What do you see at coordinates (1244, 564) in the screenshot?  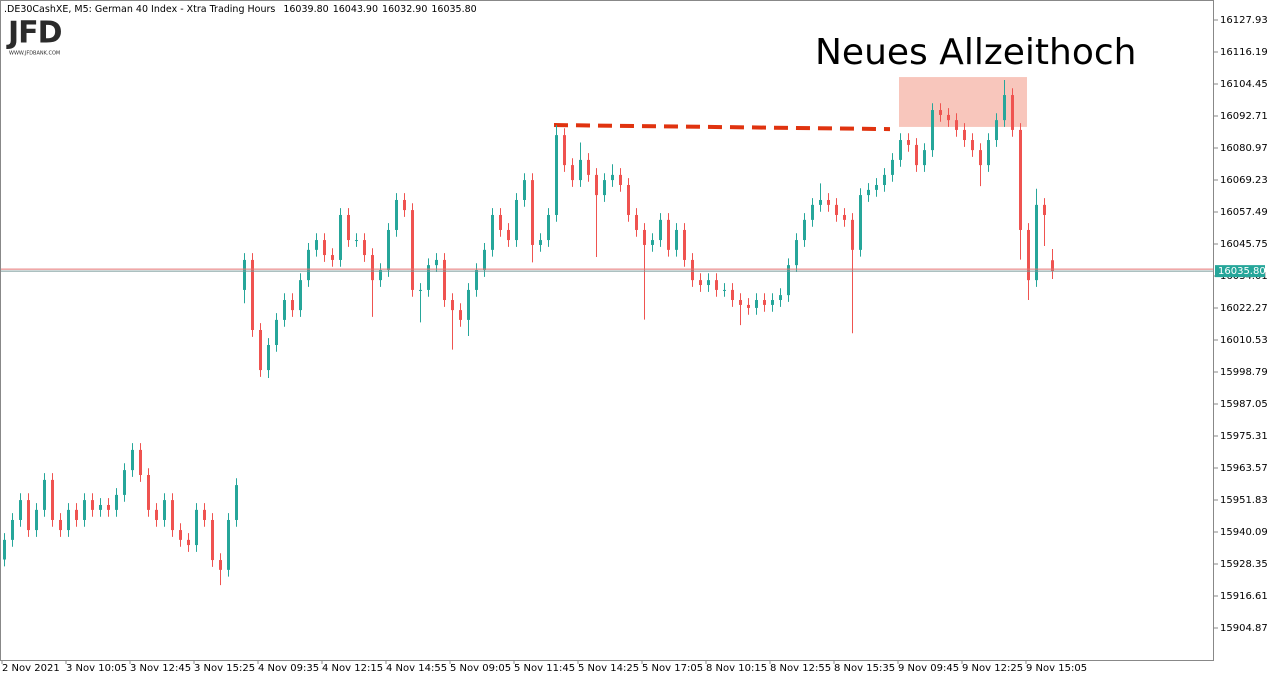 I see `y-tick-label: 15928.35` at bounding box center [1244, 564].